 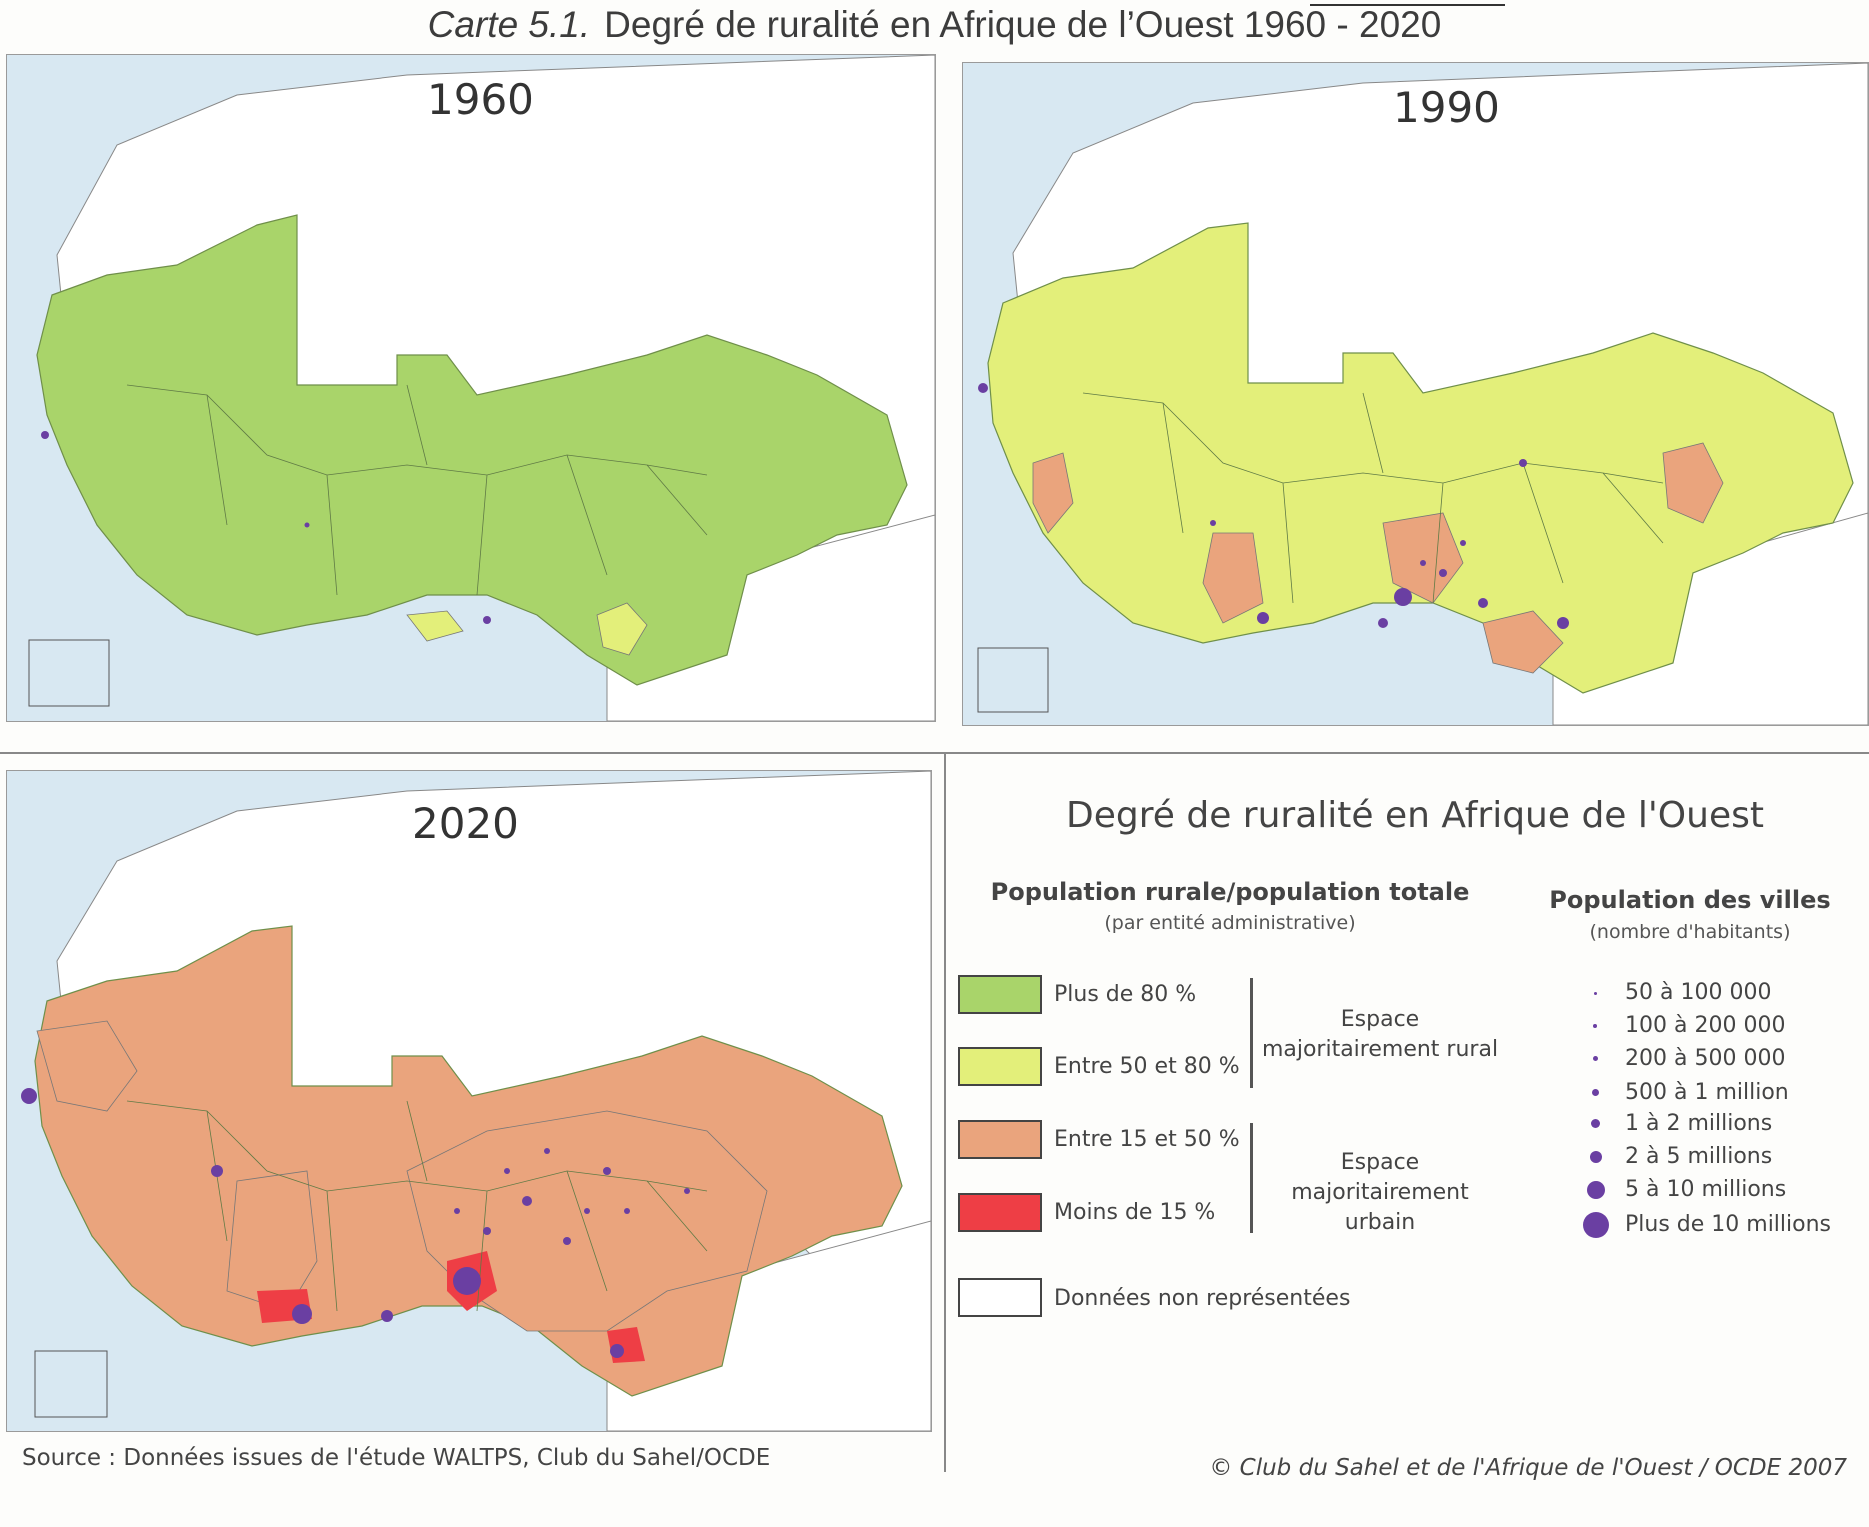 I want to click on city-size-label: 2 à 5 millions, so click(x=1699, y=1156).